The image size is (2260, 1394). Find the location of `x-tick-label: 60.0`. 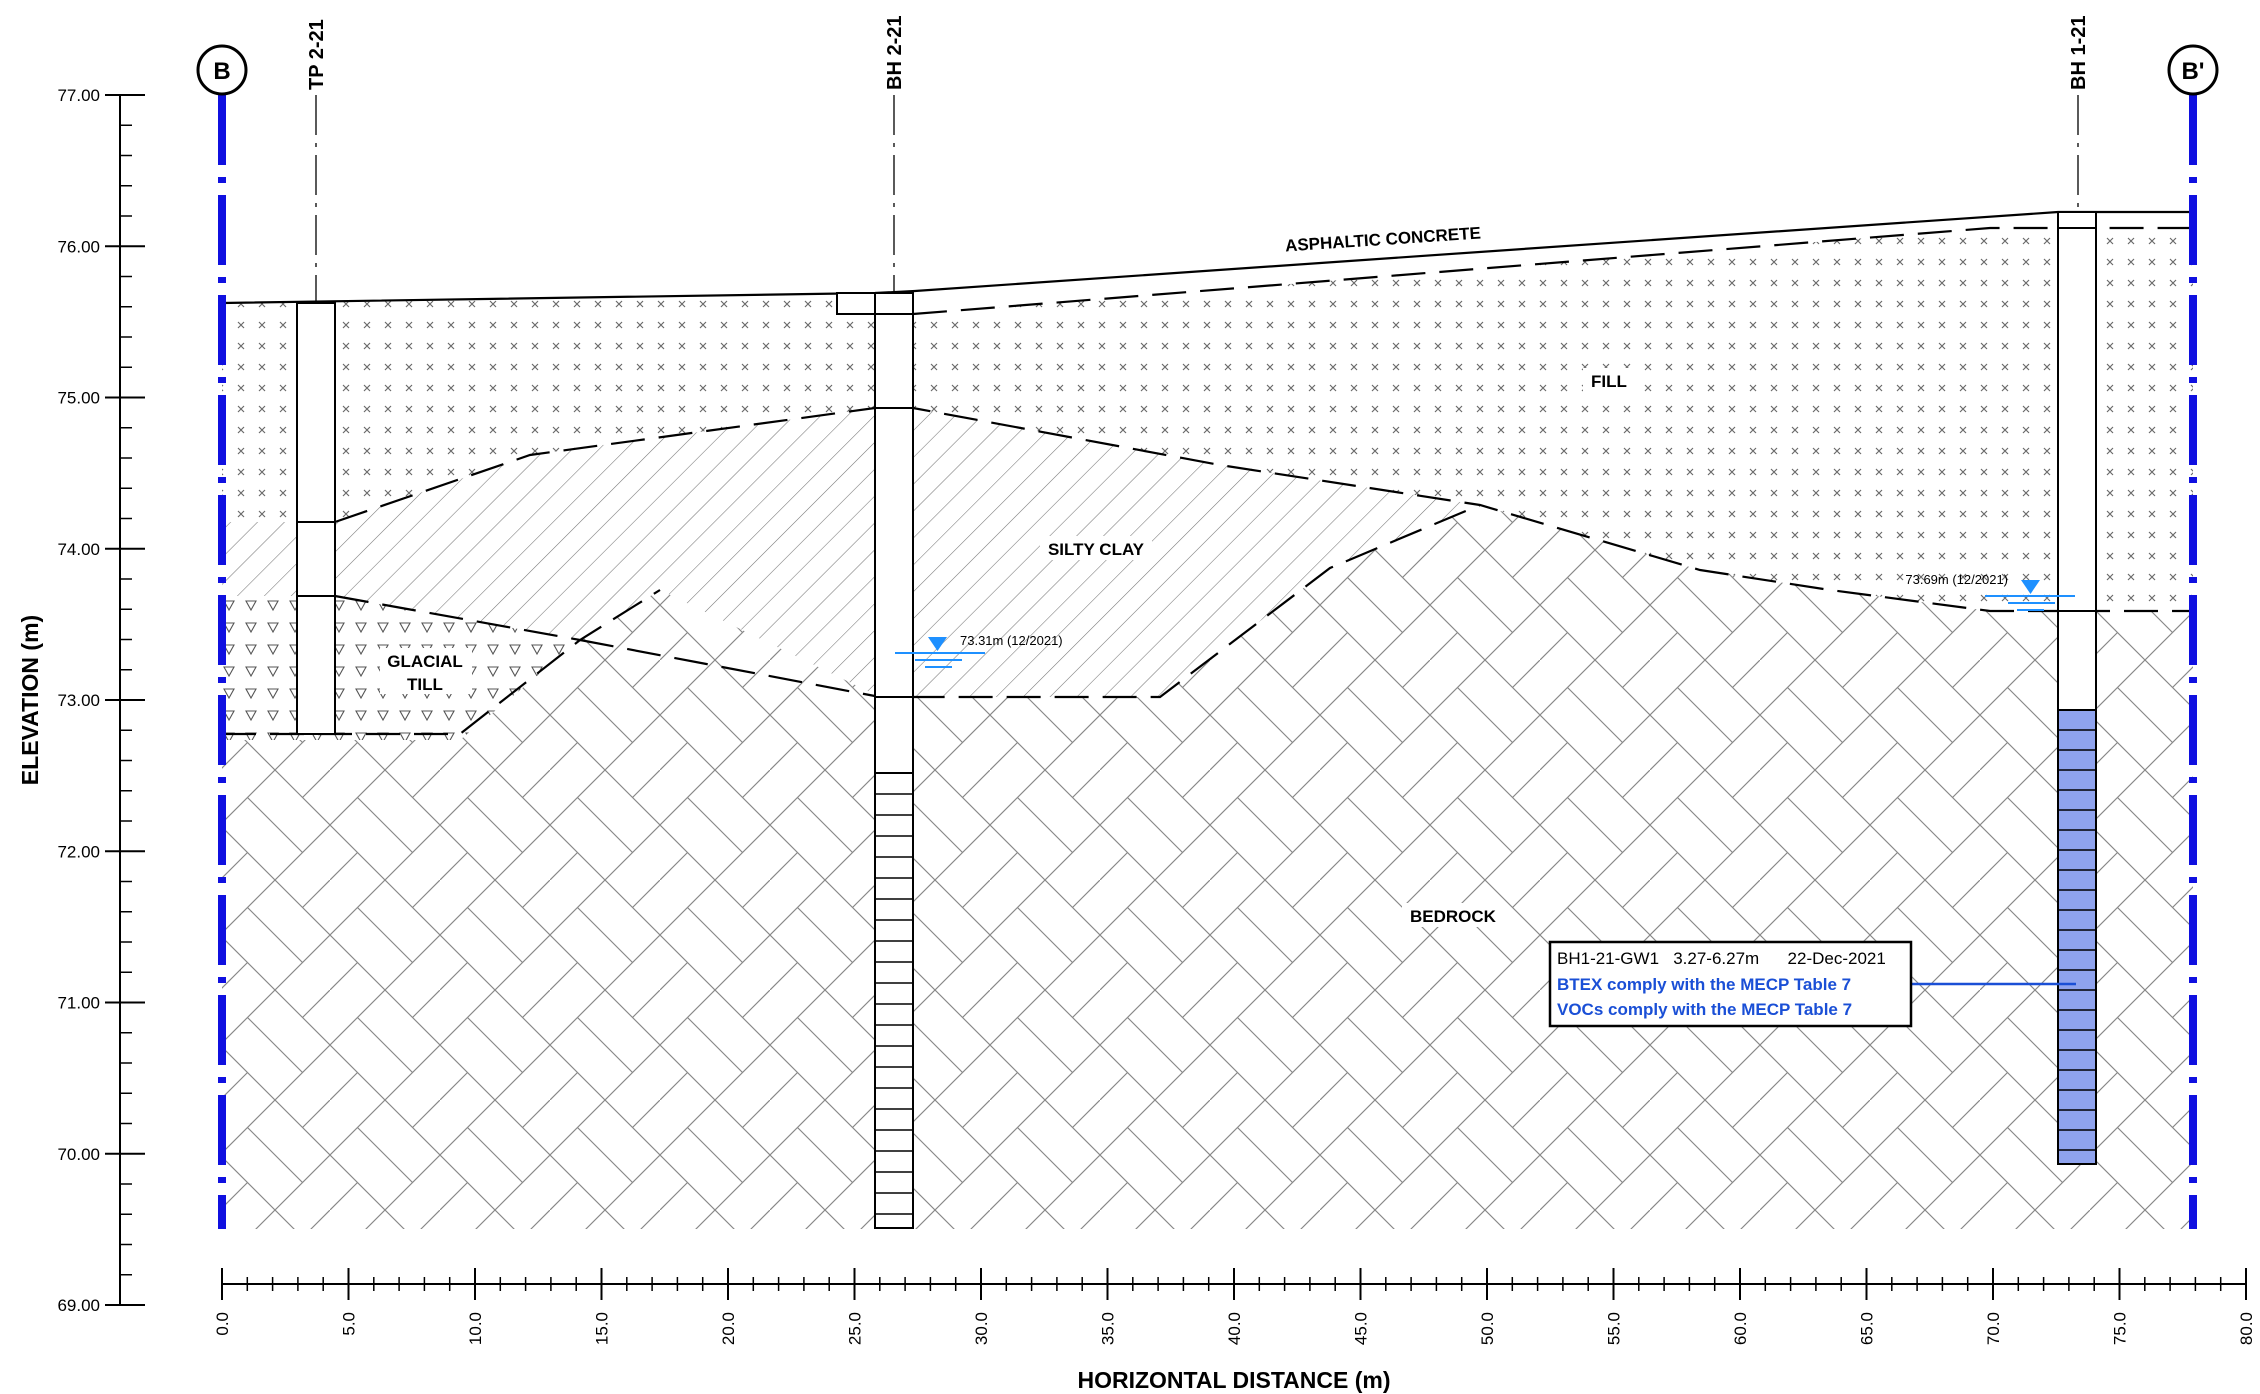

x-tick-label: 60.0 is located at coordinates (1740, 1328).